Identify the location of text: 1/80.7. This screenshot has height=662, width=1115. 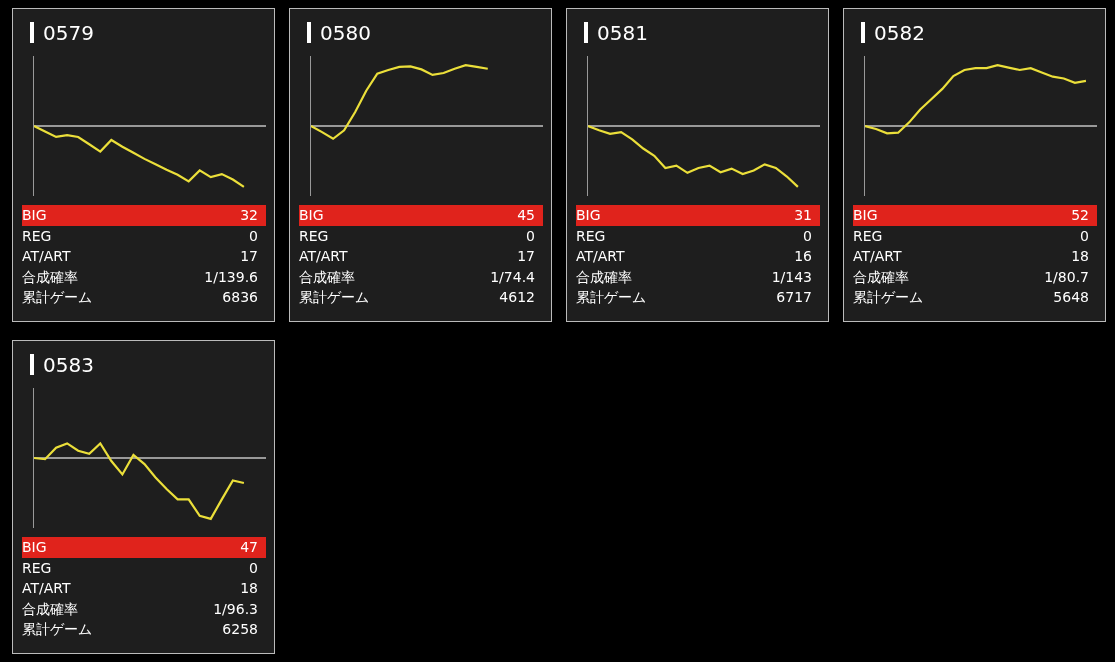
(1066, 277).